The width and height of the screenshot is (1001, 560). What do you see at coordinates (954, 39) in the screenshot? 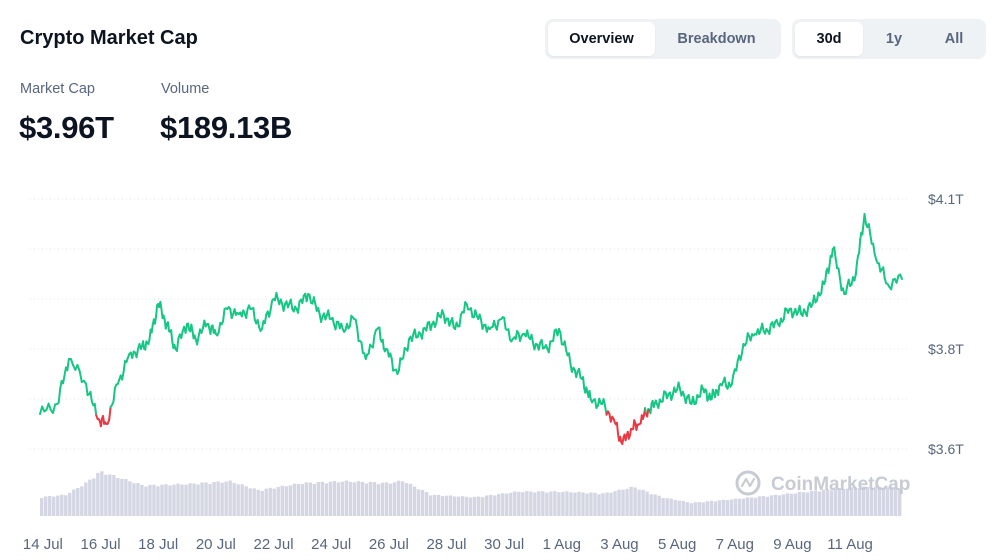
I see `range-all: All` at bounding box center [954, 39].